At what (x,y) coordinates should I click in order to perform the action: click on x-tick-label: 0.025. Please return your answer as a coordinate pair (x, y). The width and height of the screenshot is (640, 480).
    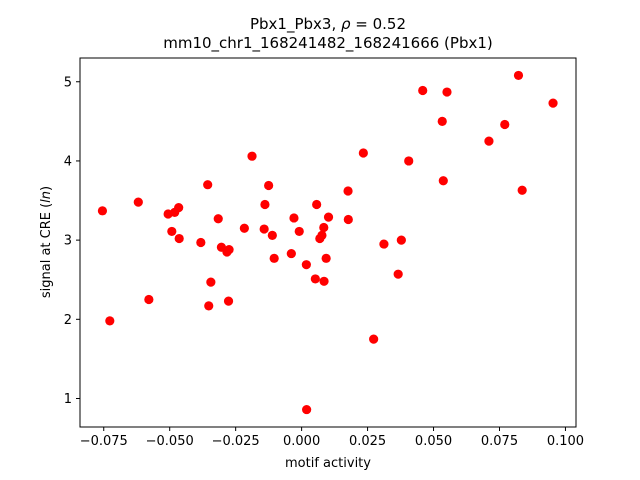
    Looking at the image, I should click on (367, 441).